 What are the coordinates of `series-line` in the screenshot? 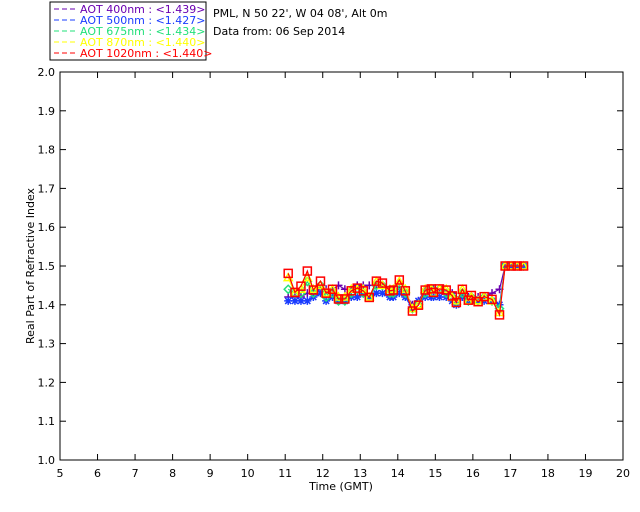 It's located at (405, 291).